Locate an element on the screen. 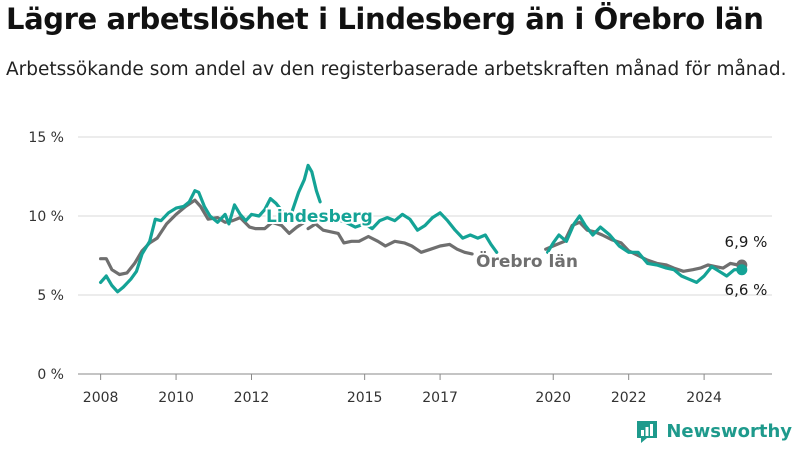  x-tick-label: 2024 is located at coordinates (704, 398).